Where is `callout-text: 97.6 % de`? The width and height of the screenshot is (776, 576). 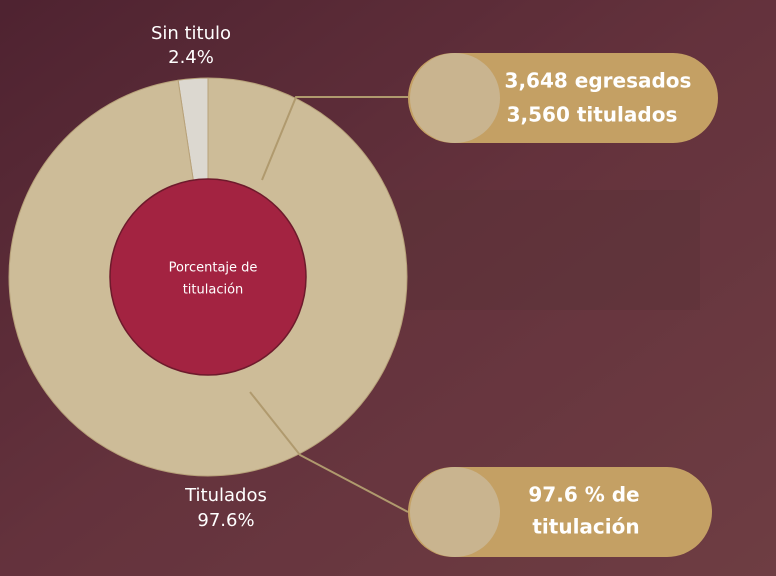
callout-text: 97.6 % de is located at coordinates (583, 495).